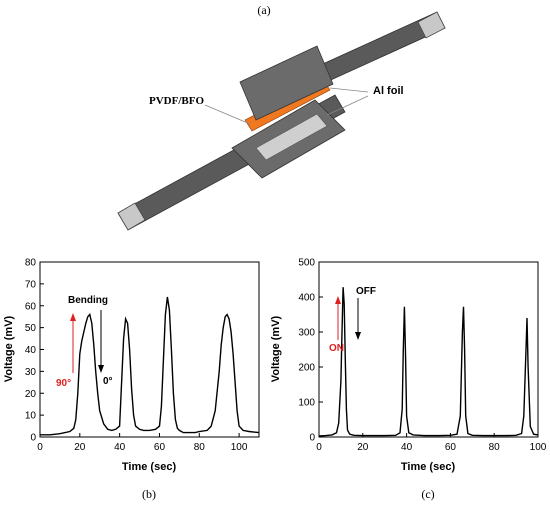 This screenshot has width=550, height=508. I want to click on top-plate, so click(286, 83).